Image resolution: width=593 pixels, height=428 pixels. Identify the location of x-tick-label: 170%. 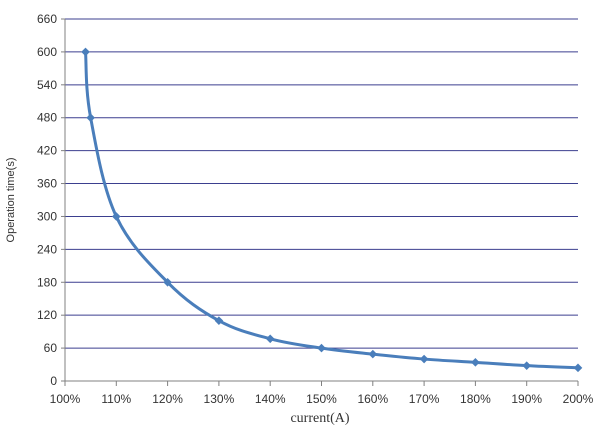
(424, 399).